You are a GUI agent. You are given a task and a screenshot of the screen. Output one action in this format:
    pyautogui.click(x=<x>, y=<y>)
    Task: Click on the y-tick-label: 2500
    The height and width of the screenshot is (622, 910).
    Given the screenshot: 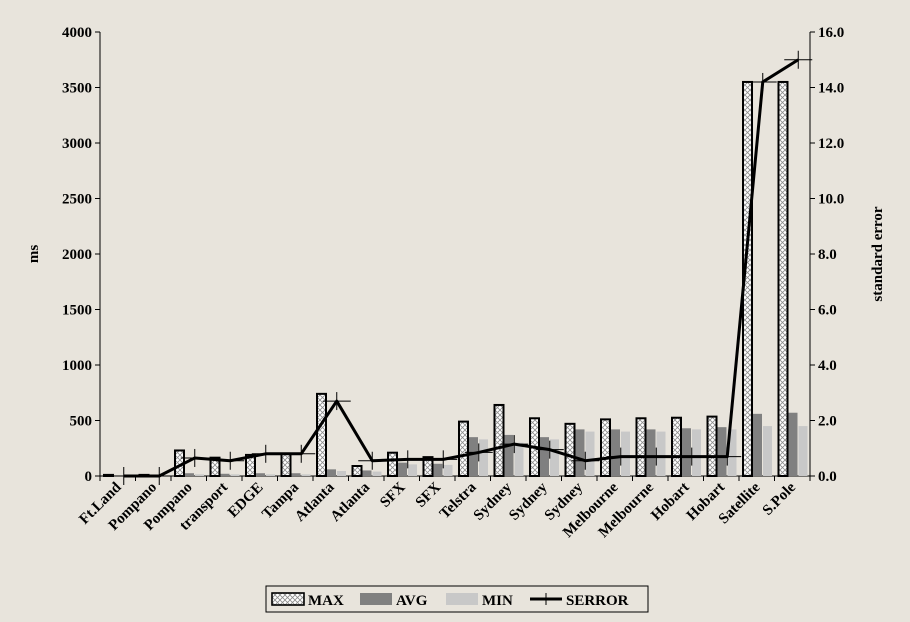 What is the action you would take?
    pyautogui.click(x=77, y=200)
    